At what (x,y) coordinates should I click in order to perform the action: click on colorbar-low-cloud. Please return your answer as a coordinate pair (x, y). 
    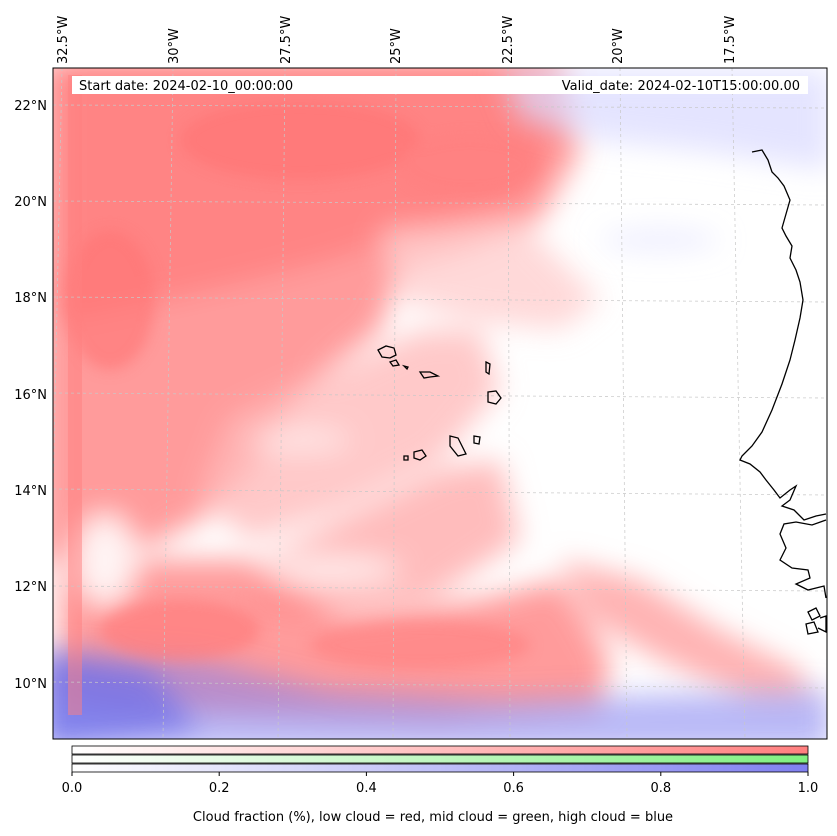
    Looking at the image, I should click on (440, 750).